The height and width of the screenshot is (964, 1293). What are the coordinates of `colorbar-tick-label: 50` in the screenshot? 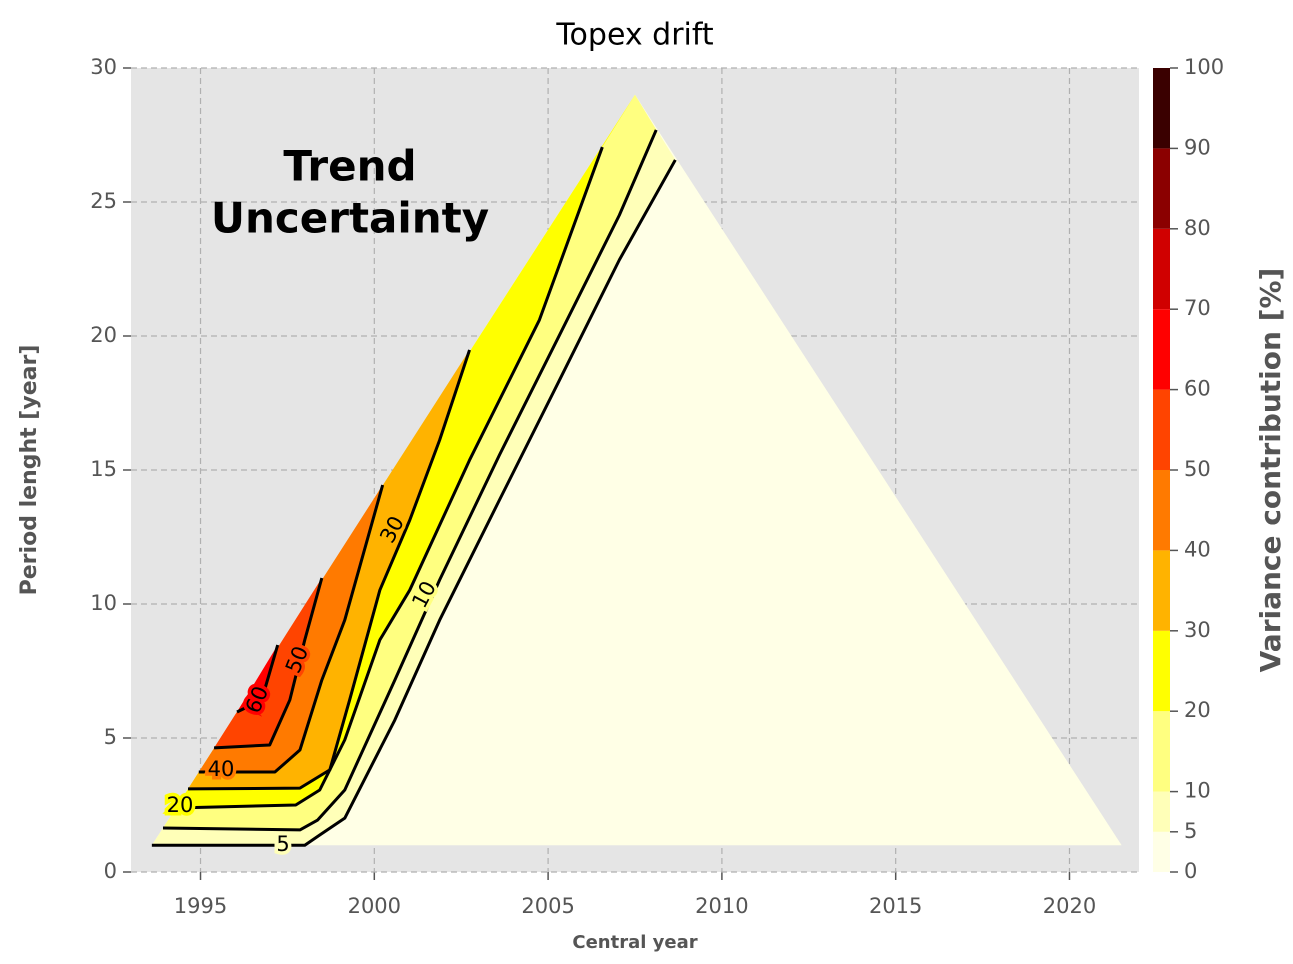 It's located at (1197, 469).